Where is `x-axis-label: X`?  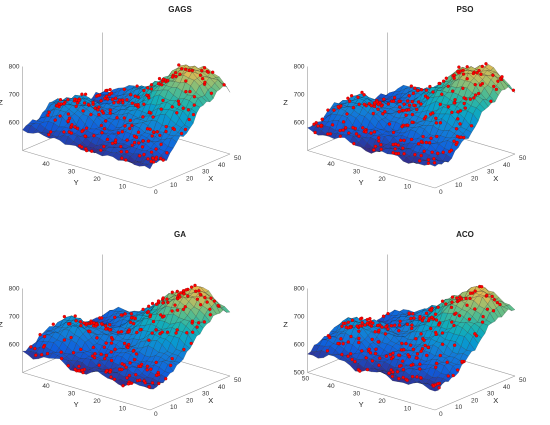 x-axis-label: X is located at coordinates (495, 400).